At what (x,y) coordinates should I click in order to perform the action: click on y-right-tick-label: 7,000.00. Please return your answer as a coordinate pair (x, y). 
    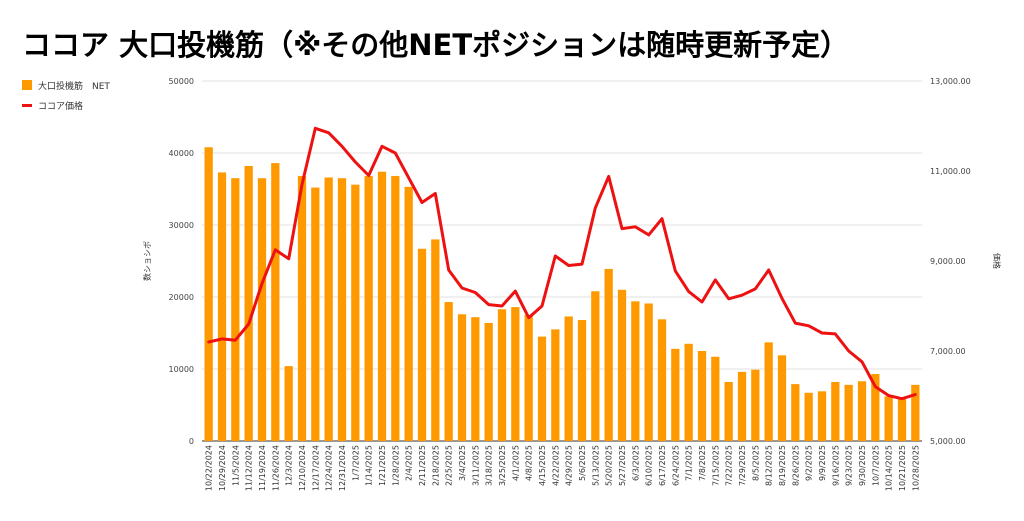
    Looking at the image, I should click on (948, 351).